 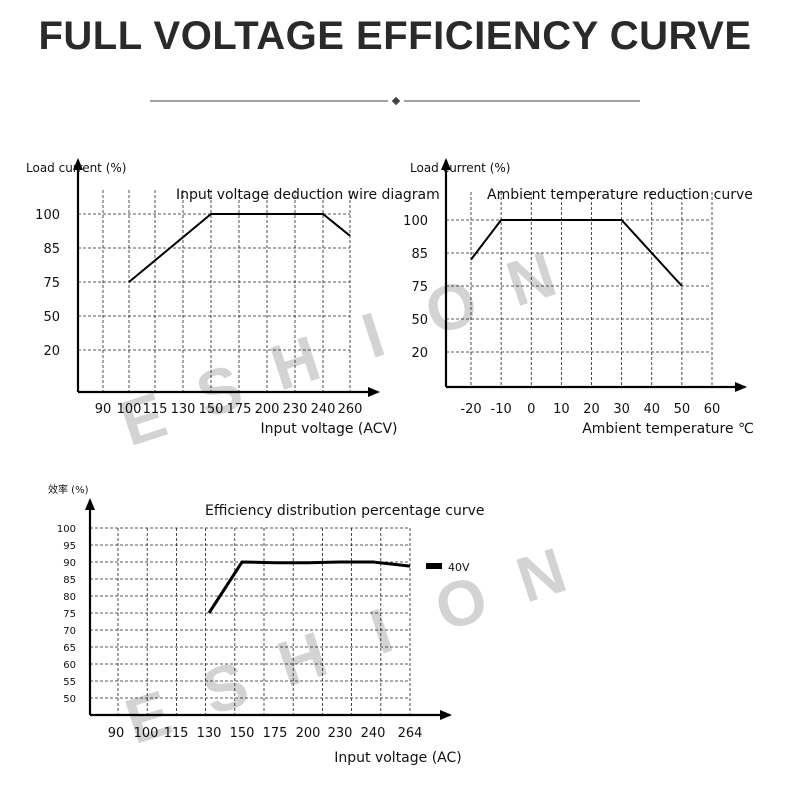 What do you see at coordinates (395, 36) in the screenshot?
I see `page-title: FULL VOLTAGE EFFICIENCY CURVE` at bounding box center [395, 36].